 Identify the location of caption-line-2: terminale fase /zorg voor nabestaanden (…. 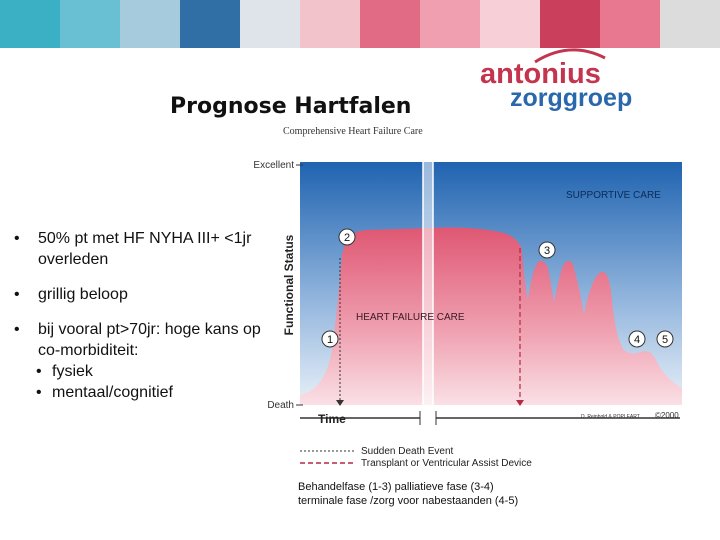
(408, 501).